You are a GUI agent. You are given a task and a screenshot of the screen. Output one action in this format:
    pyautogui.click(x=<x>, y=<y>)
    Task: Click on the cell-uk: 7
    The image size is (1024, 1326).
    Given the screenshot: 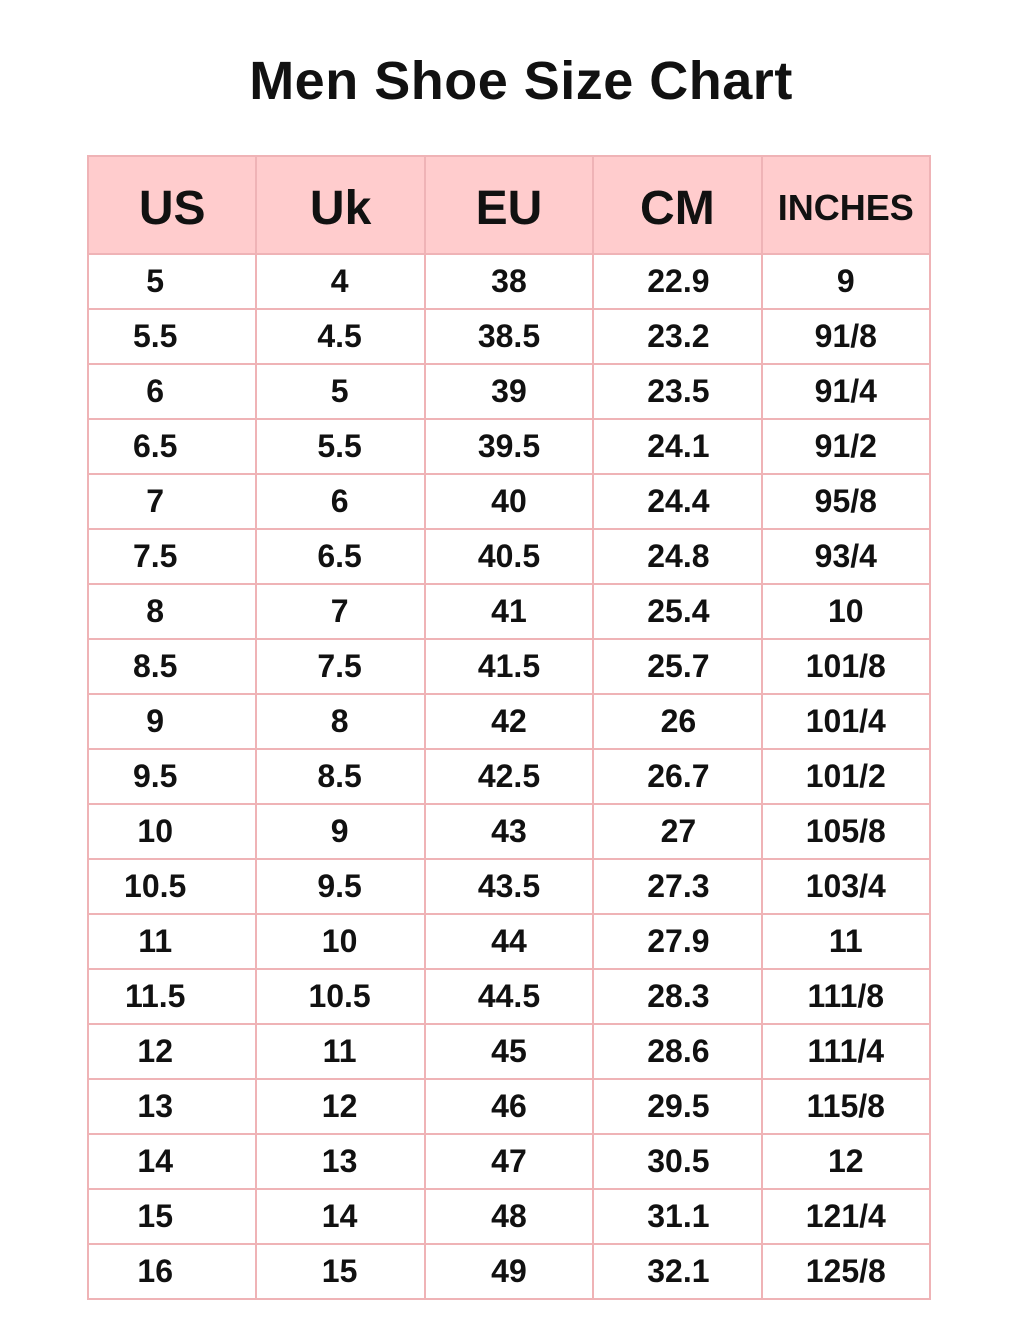 What is the action you would take?
    pyautogui.click(x=340, y=611)
    